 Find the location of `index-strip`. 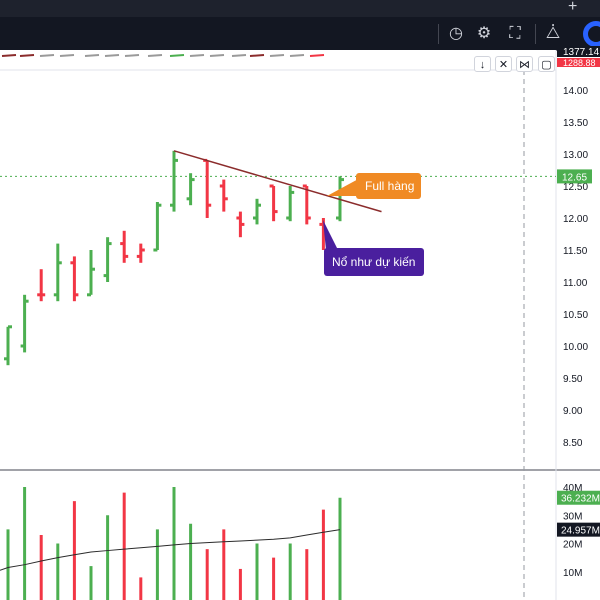

index-strip is located at coordinates (278, 60).